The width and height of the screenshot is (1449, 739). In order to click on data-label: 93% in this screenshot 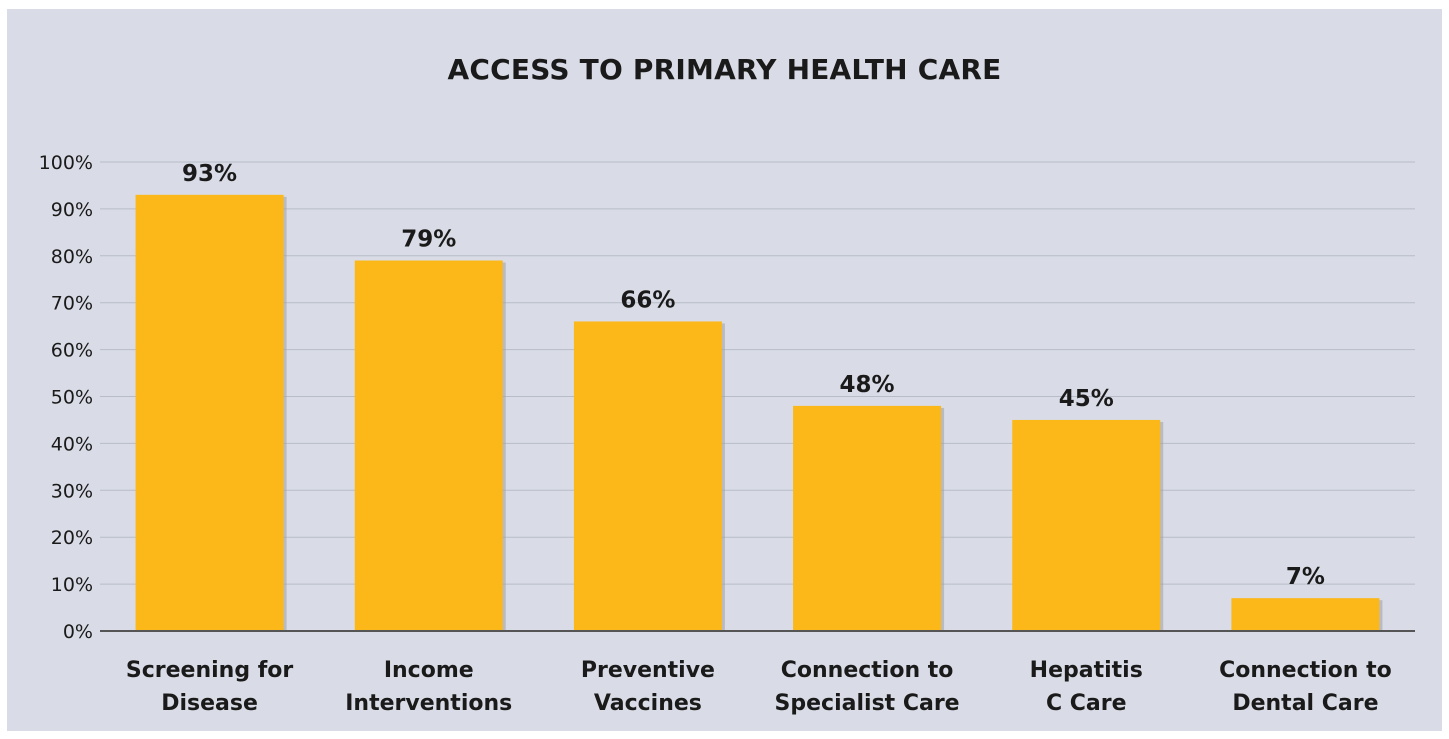, I will do `click(209, 174)`.